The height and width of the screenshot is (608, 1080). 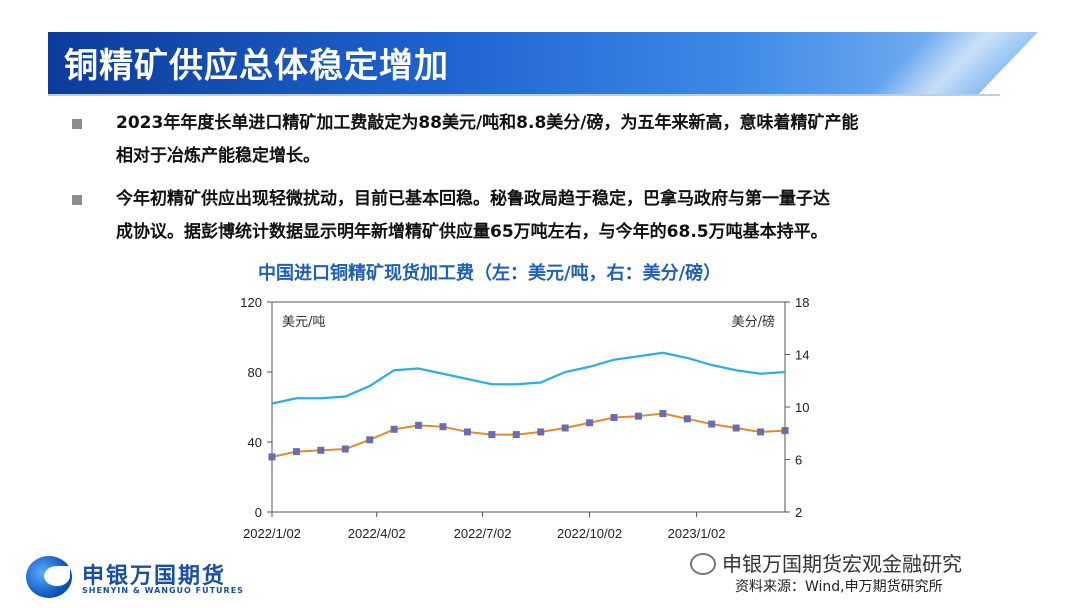 I want to click on logo-mark-icon, so click(x=49, y=577).